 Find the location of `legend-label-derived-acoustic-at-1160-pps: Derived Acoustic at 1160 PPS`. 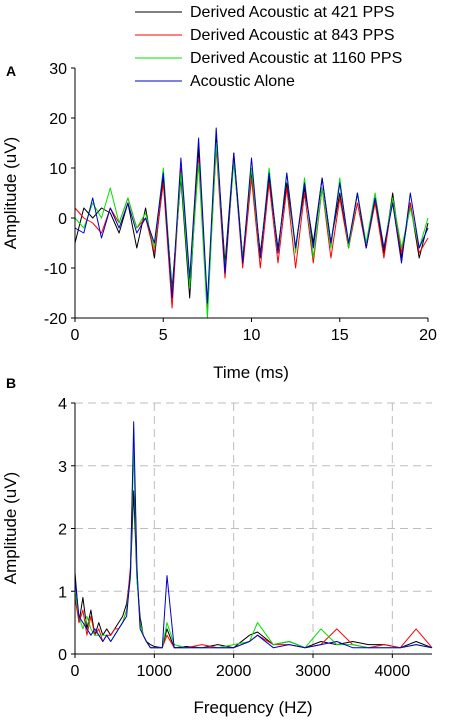

legend-label-derived-acoustic-at-1160-pps: Derived Acoustic at 1160 PPS is located at coordinates (296, 58).